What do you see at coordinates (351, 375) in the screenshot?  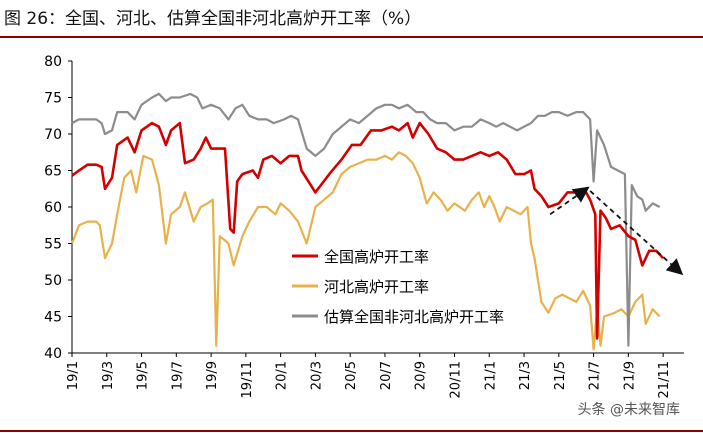 I see `x-tick-label: 20/5` at bounding box center [351, 375].